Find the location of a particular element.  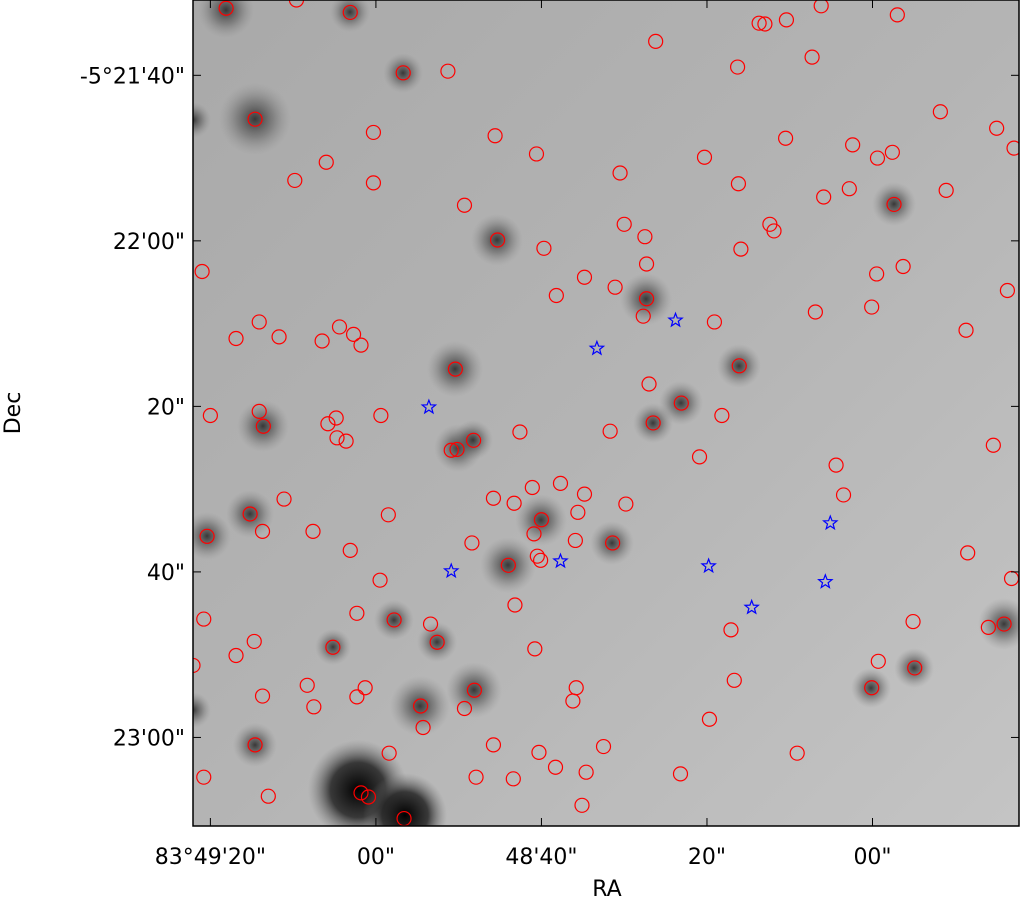

x-tick-label: 48'40" is located at coordinates (541, 857).